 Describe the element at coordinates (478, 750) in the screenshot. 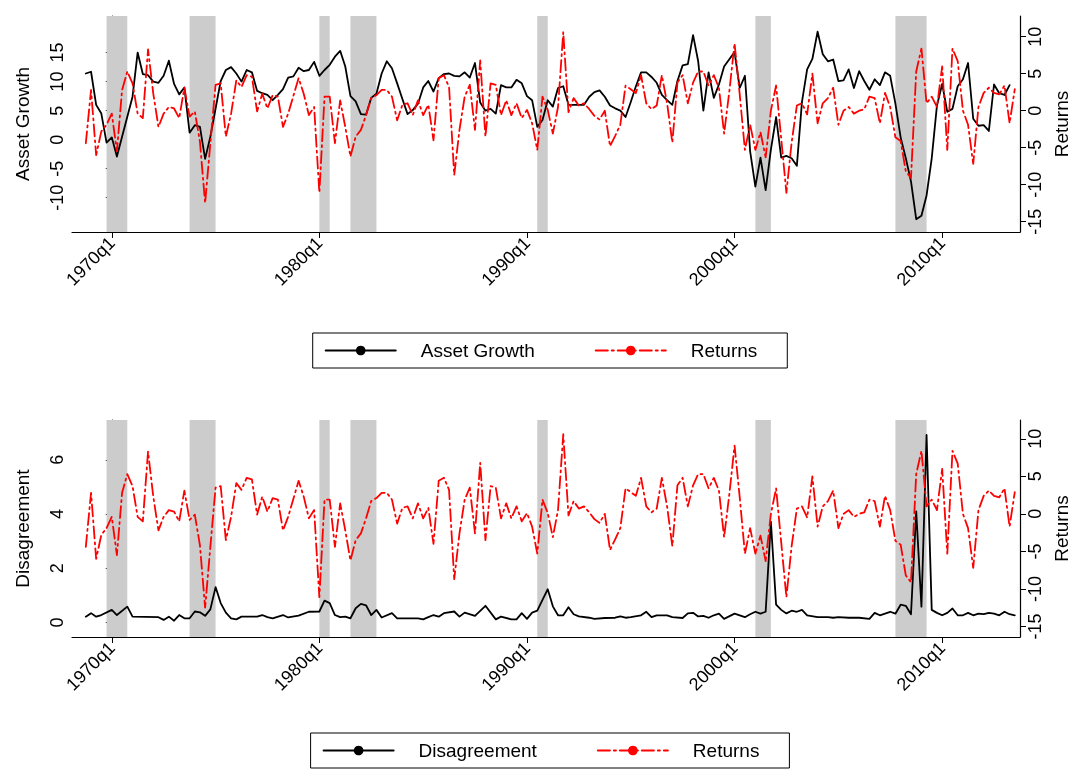

I see `legend-label: Disagreement` at that location.